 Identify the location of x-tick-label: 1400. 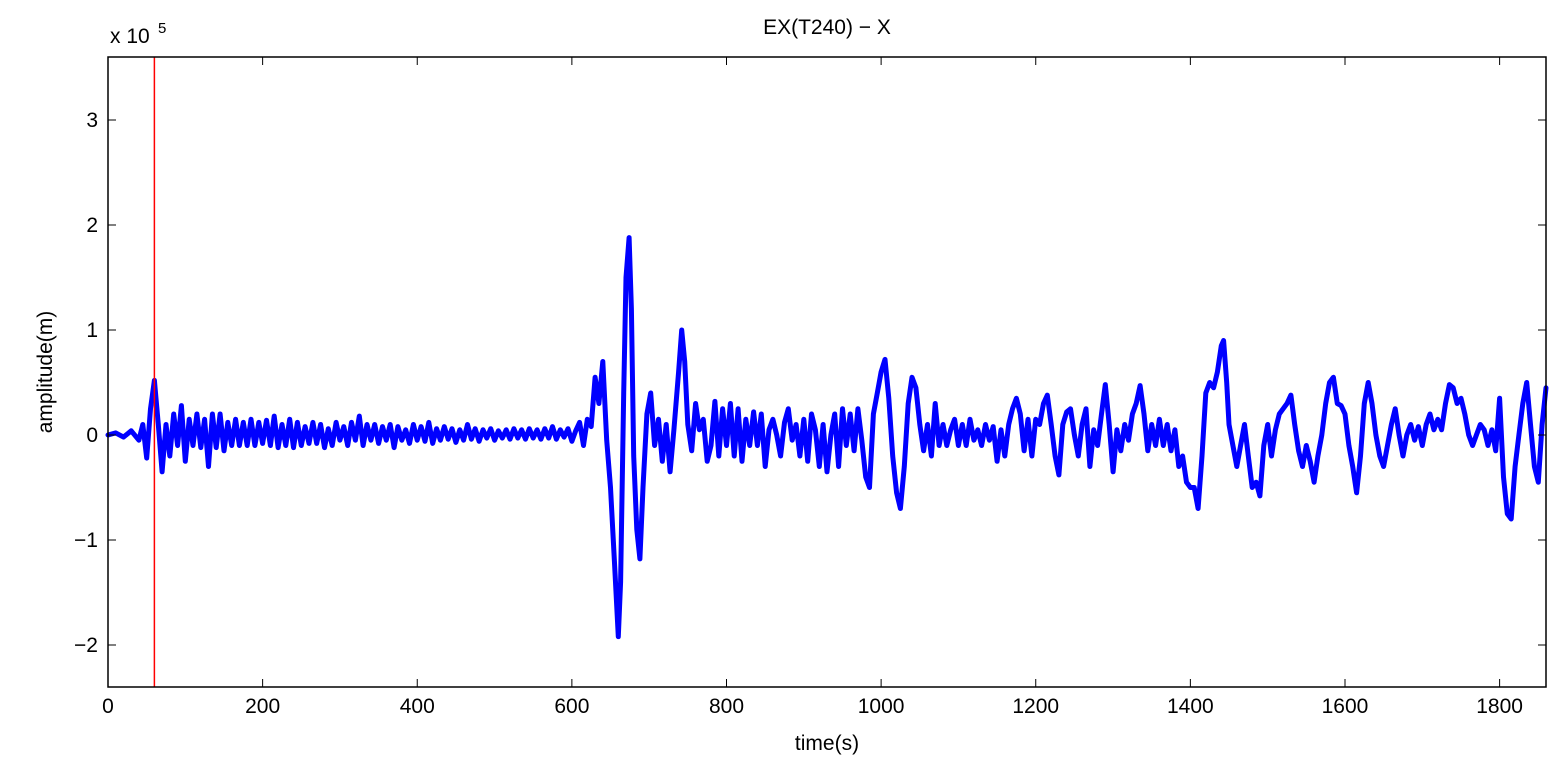
(1190, 706).